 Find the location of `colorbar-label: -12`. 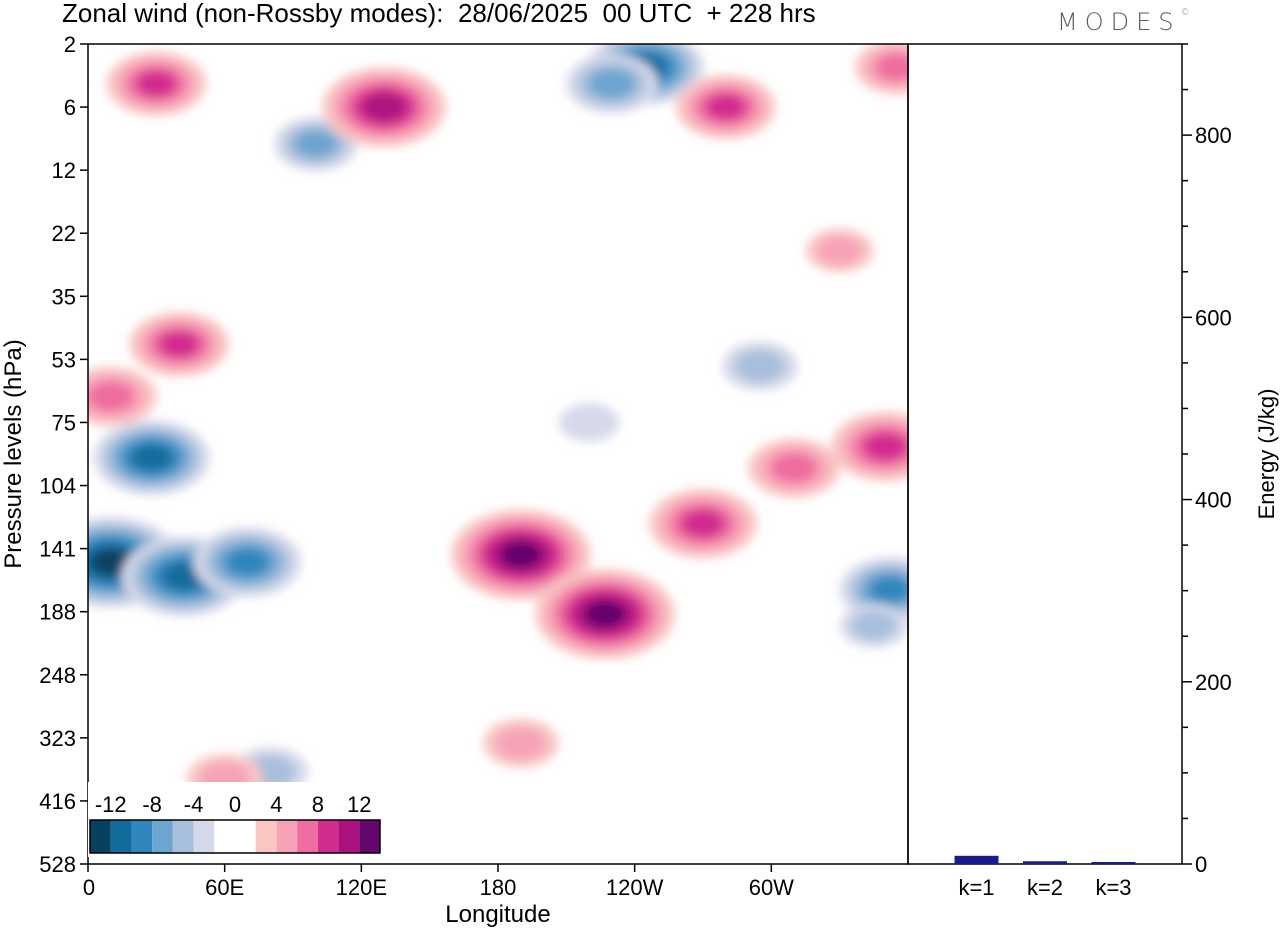

colorbar-label: -12 is located at coordinates (111, 804).